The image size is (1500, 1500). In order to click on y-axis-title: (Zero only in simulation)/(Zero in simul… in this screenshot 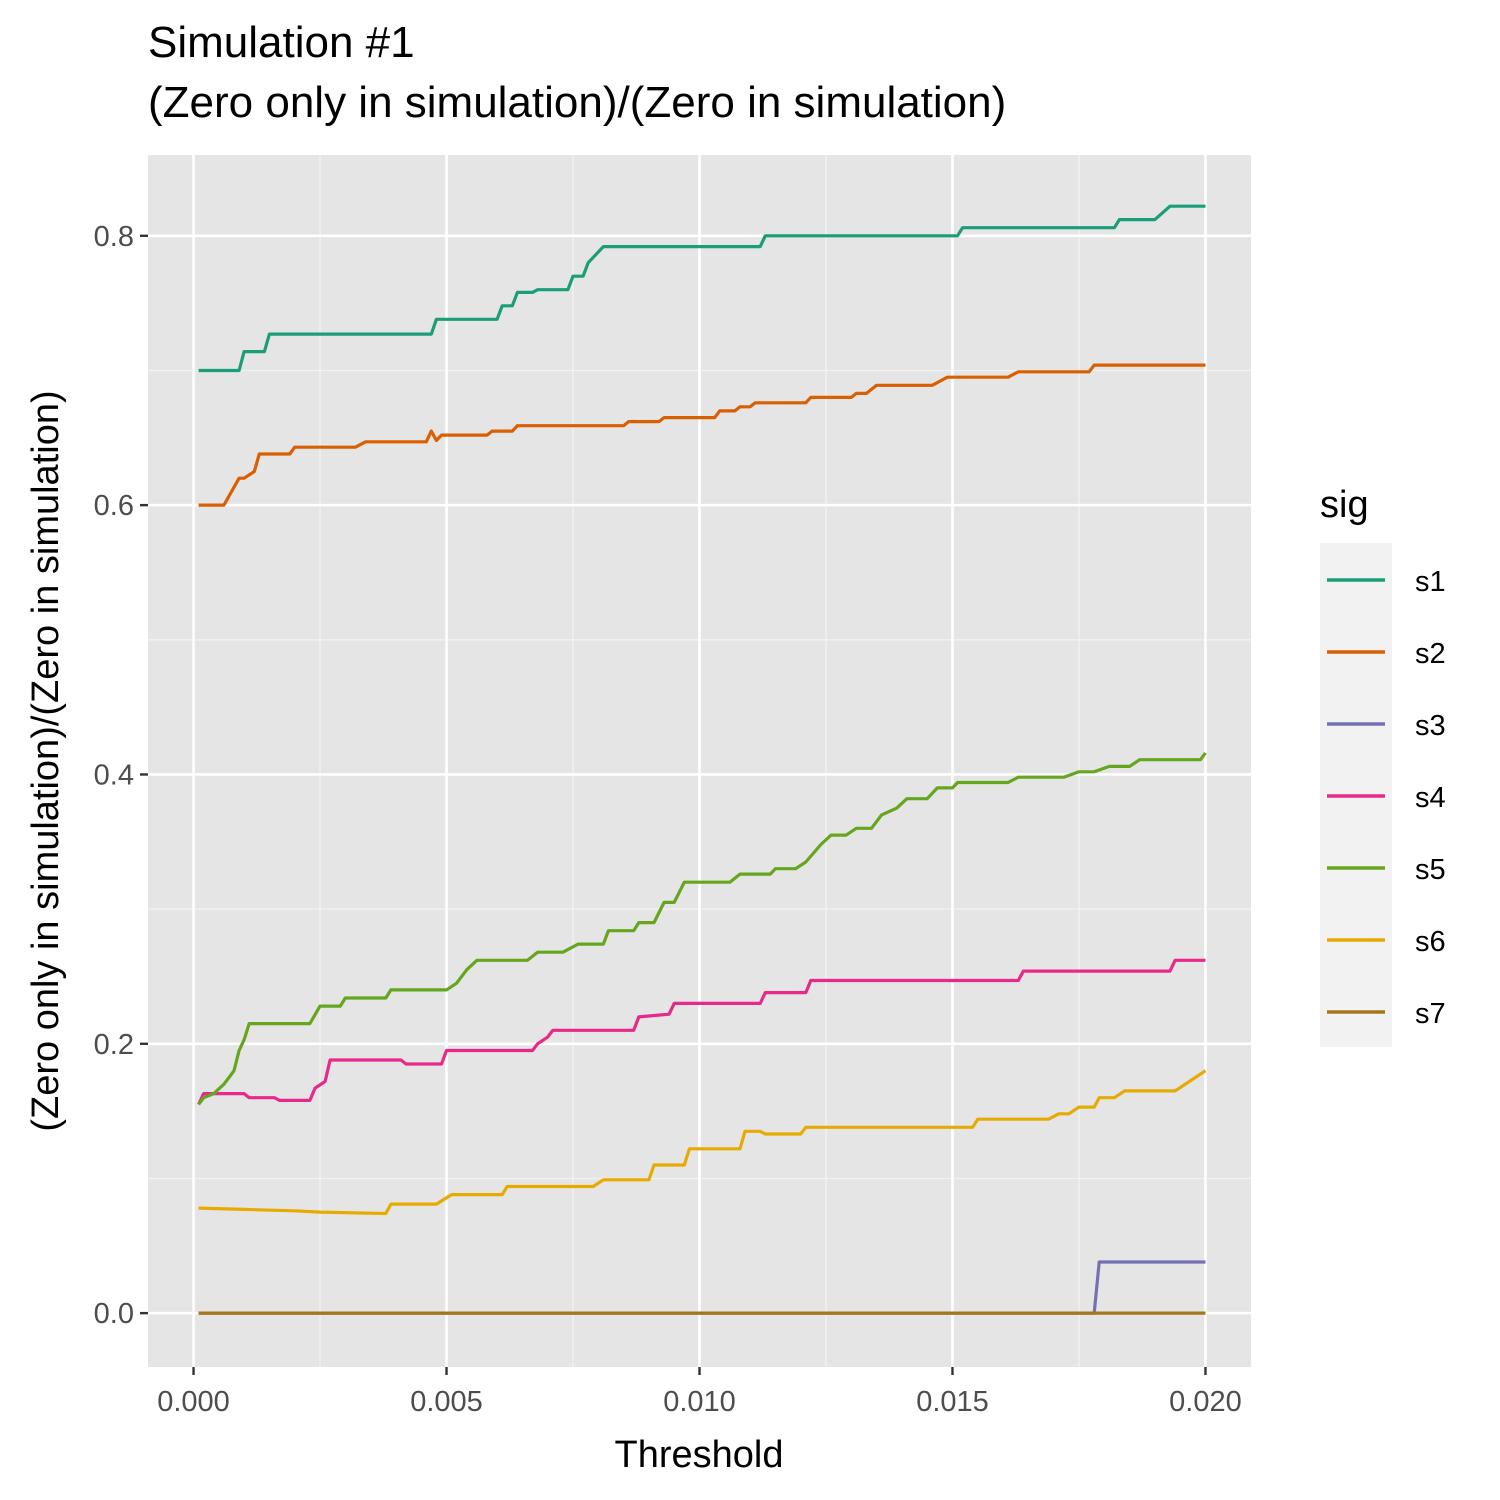, I will do `click(46, 760)`.